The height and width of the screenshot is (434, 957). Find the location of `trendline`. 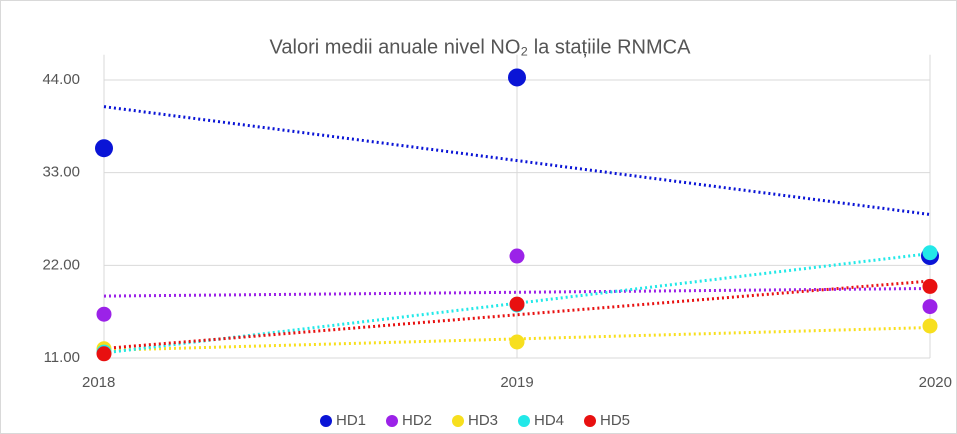

trendline is located at coordinates (517, 314).